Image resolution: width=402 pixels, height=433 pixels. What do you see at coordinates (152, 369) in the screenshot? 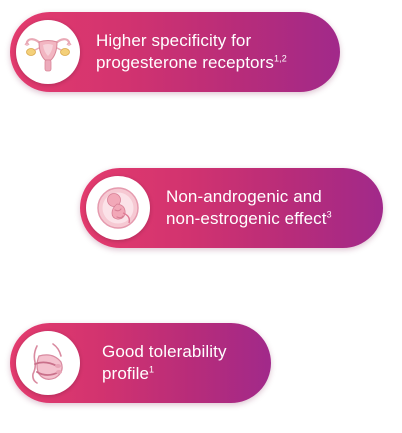
I see `reference-superscript: 1` at bounding box center [152, 369].